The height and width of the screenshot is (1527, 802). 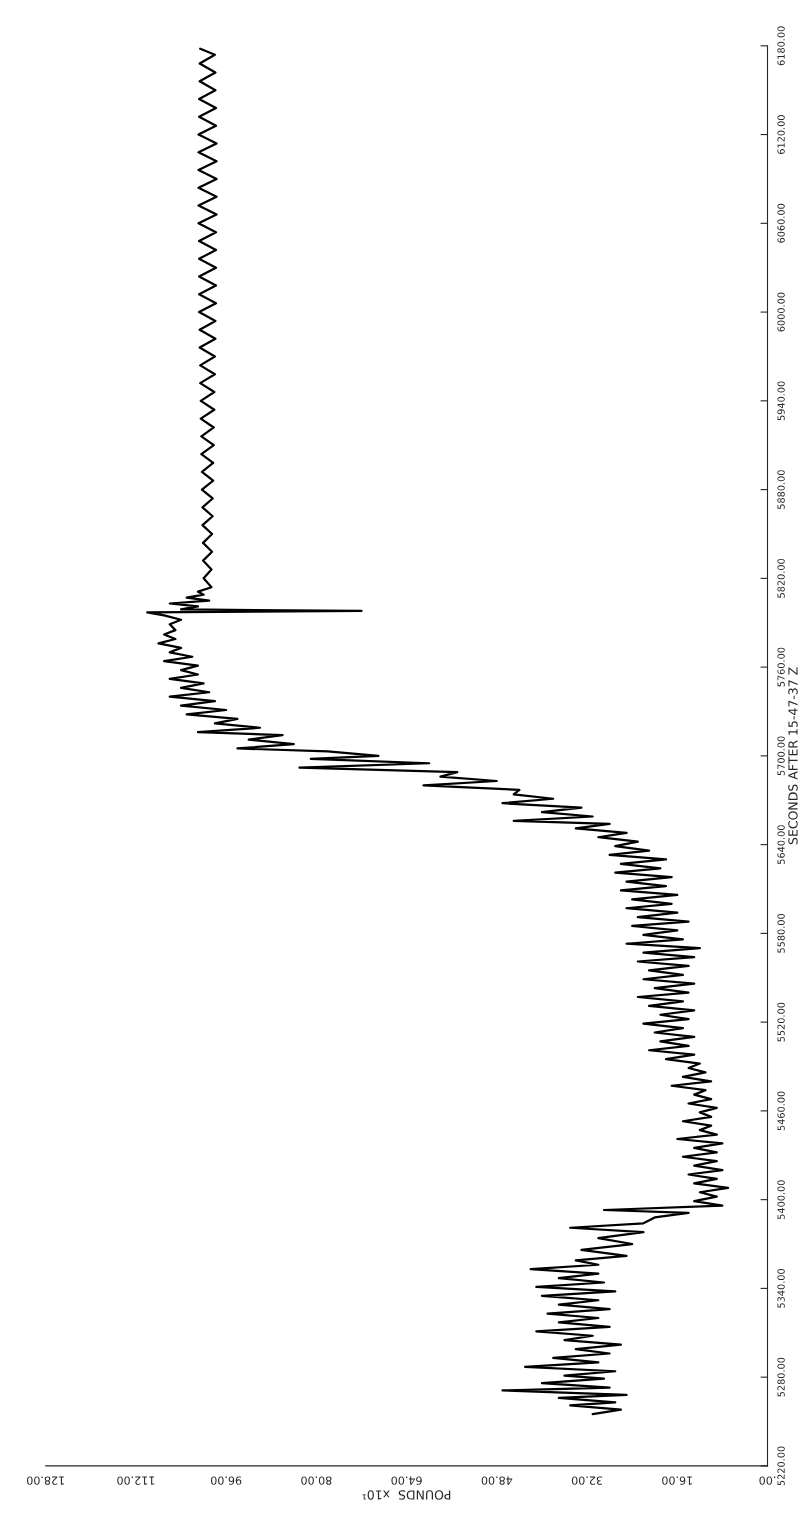 What do you see at coordinates (781, 578) in the screenshot?
I see `y-tick-label: 5820.00` at bounding box center [781, 578].